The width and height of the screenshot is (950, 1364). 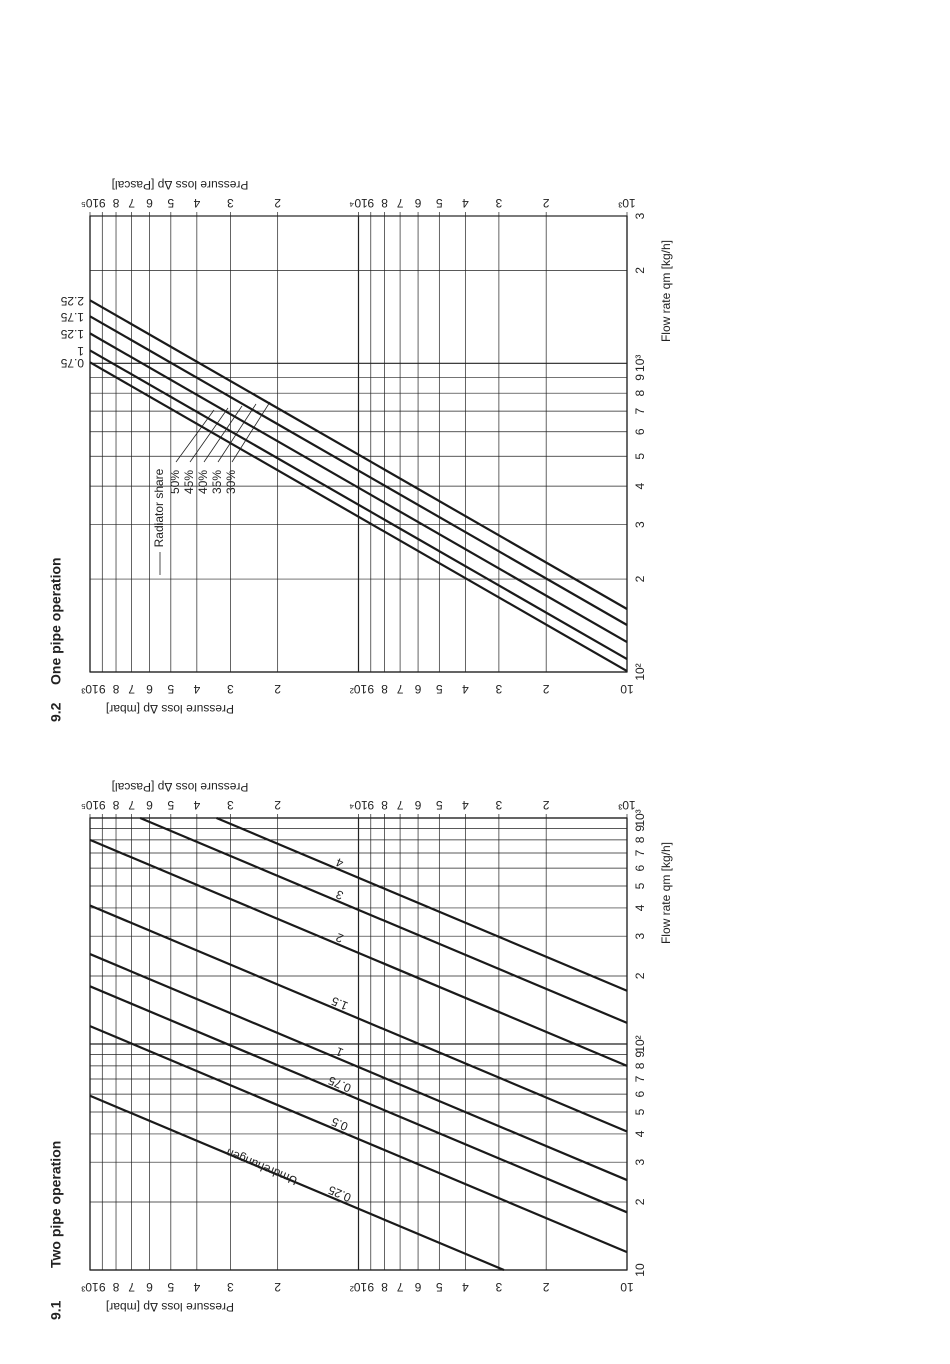 I want to click on y-tick-label: 10³, so click(x=89, y=689).